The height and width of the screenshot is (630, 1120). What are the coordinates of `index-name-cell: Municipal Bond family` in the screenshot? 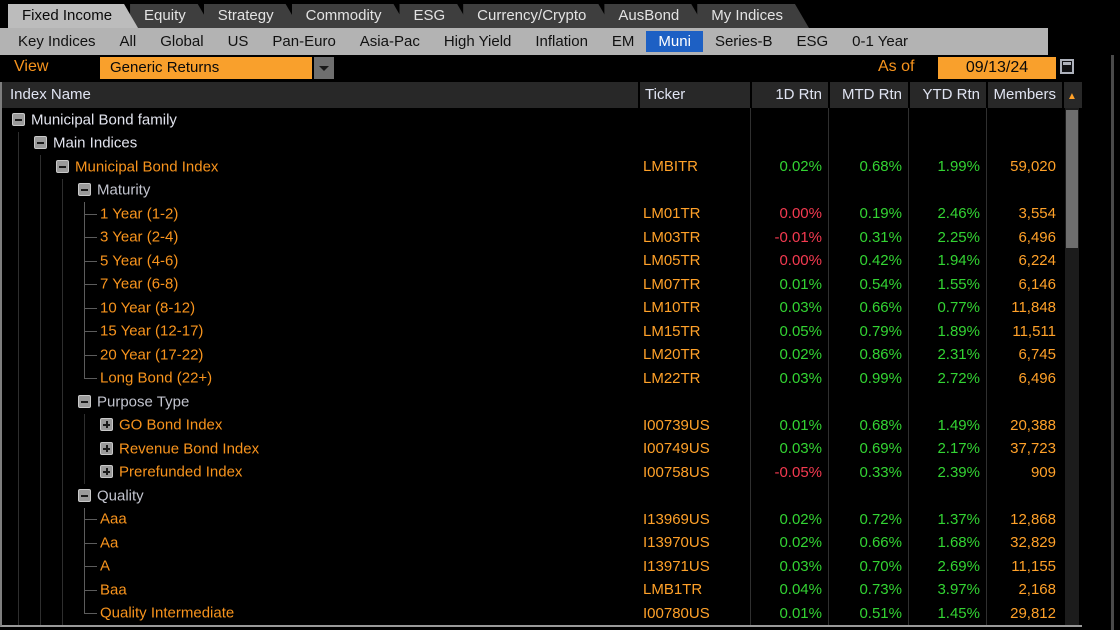 It's located at (320, 120).